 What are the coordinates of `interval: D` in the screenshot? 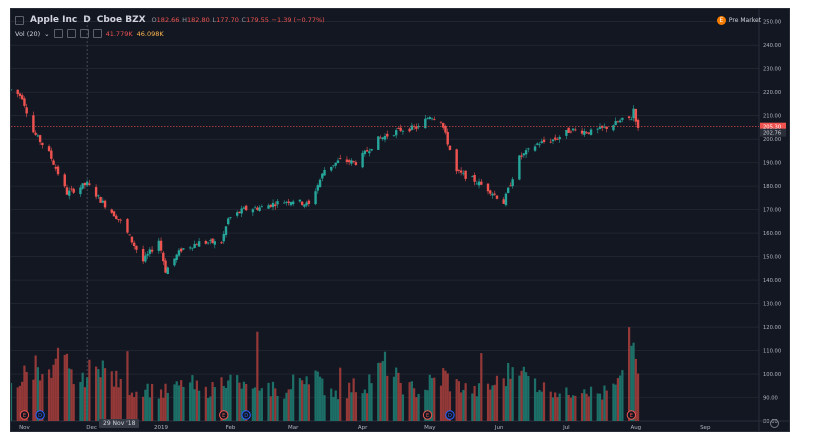 It's located at (87, 20).